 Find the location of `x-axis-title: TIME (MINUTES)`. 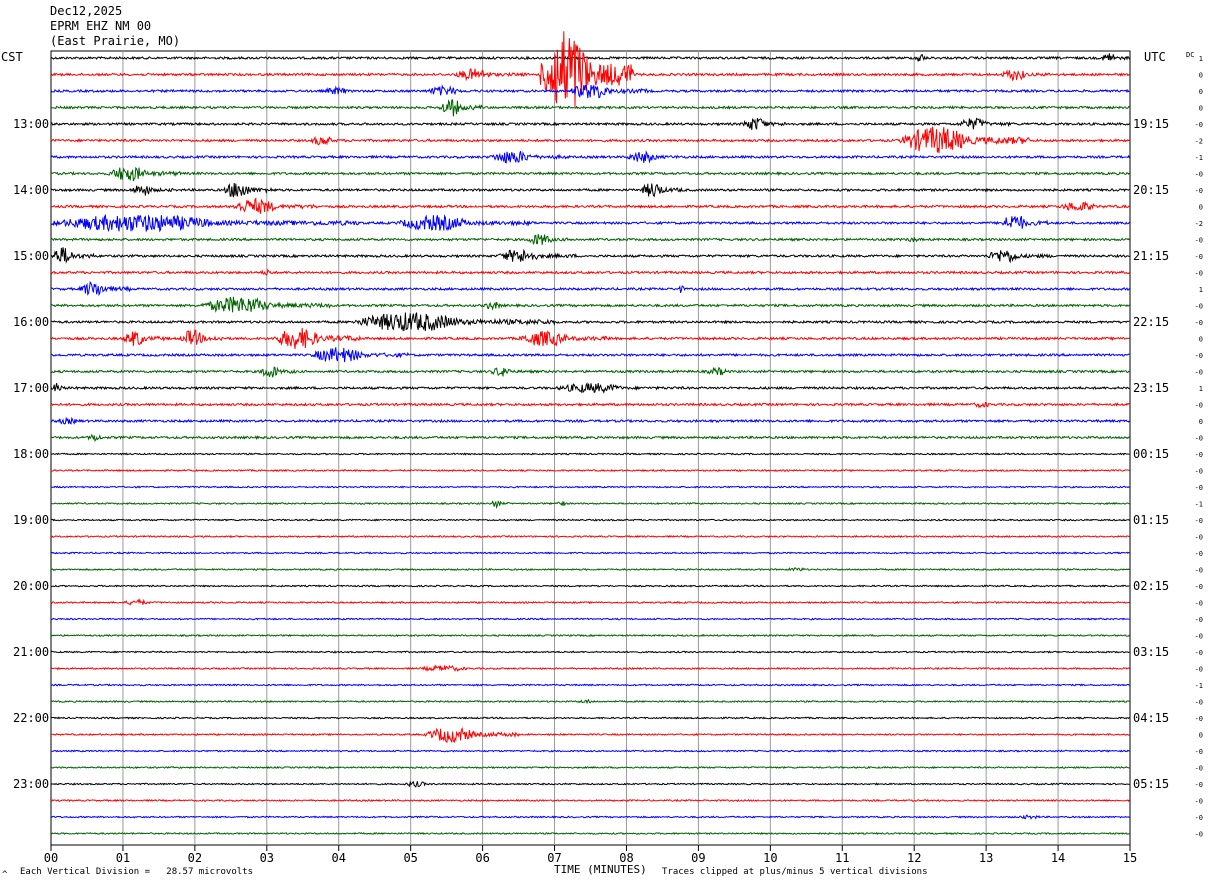

x-axis-title: TIME (MINUTES) is located at coordinates (600, 869).